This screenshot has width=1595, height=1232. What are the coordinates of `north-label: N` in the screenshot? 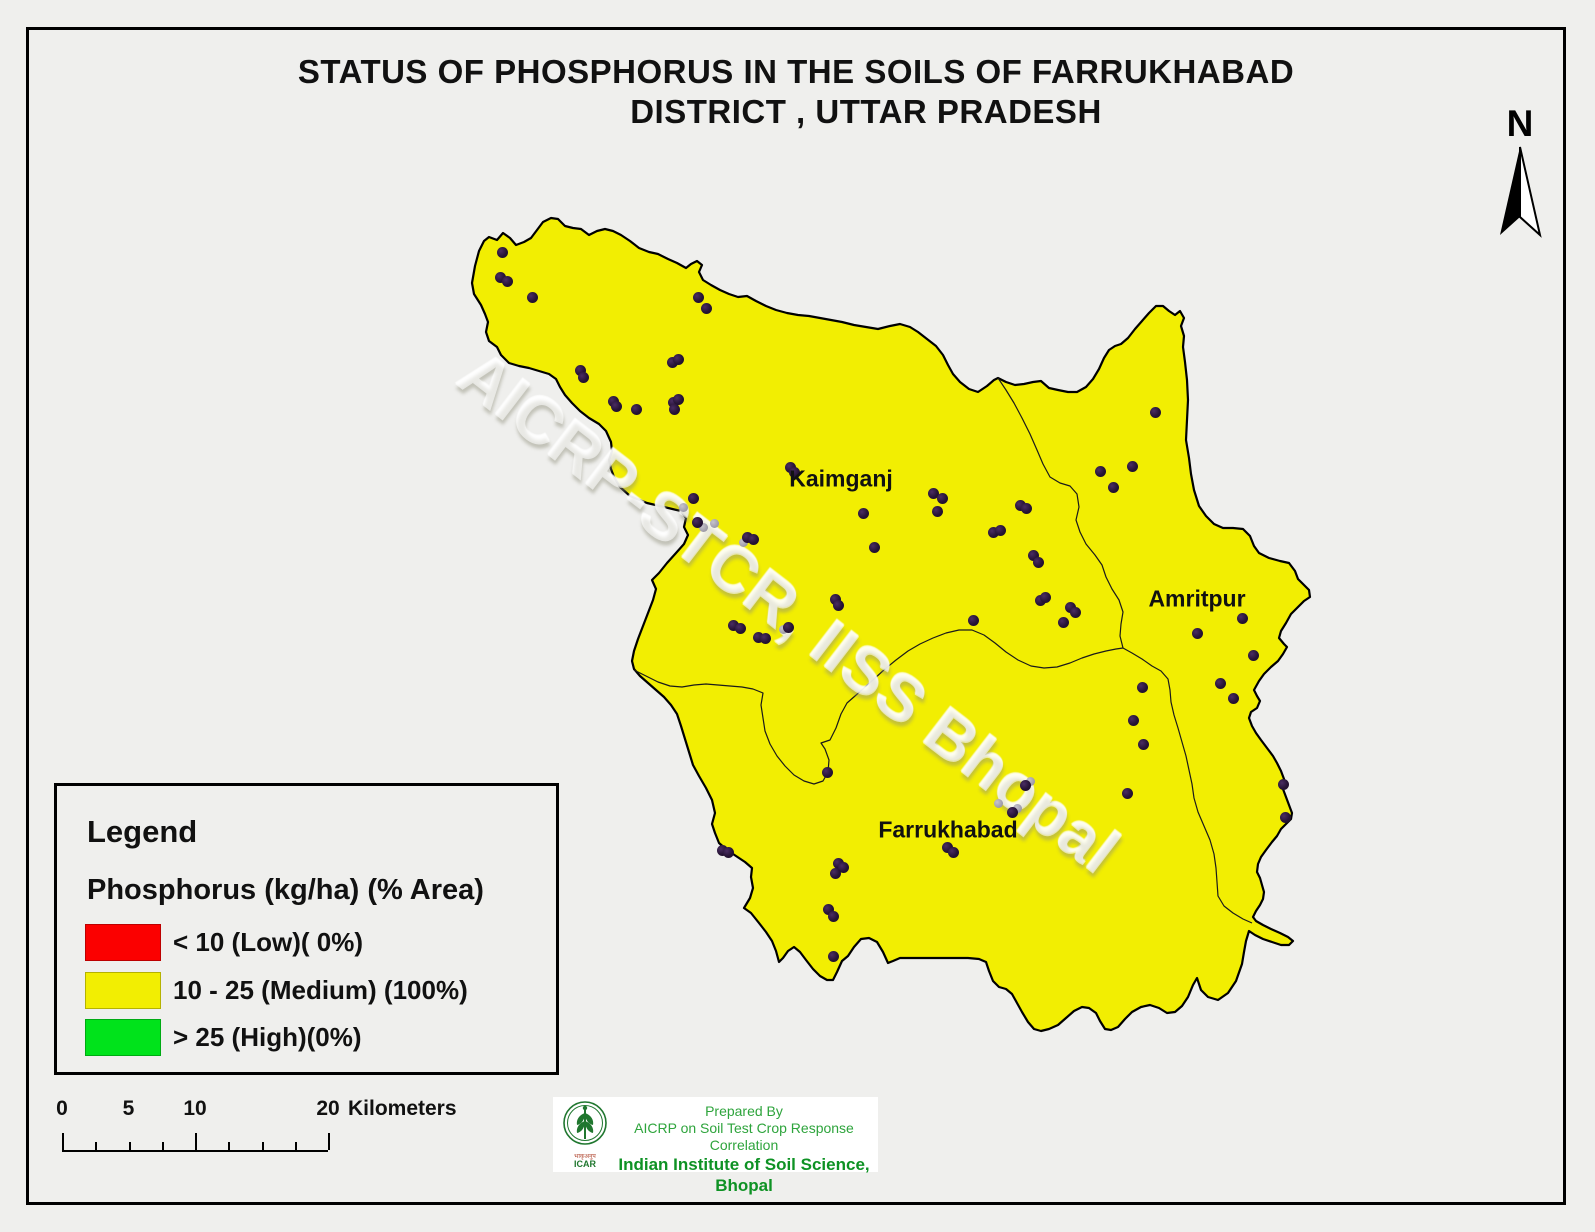 It's located at (1520, 123).